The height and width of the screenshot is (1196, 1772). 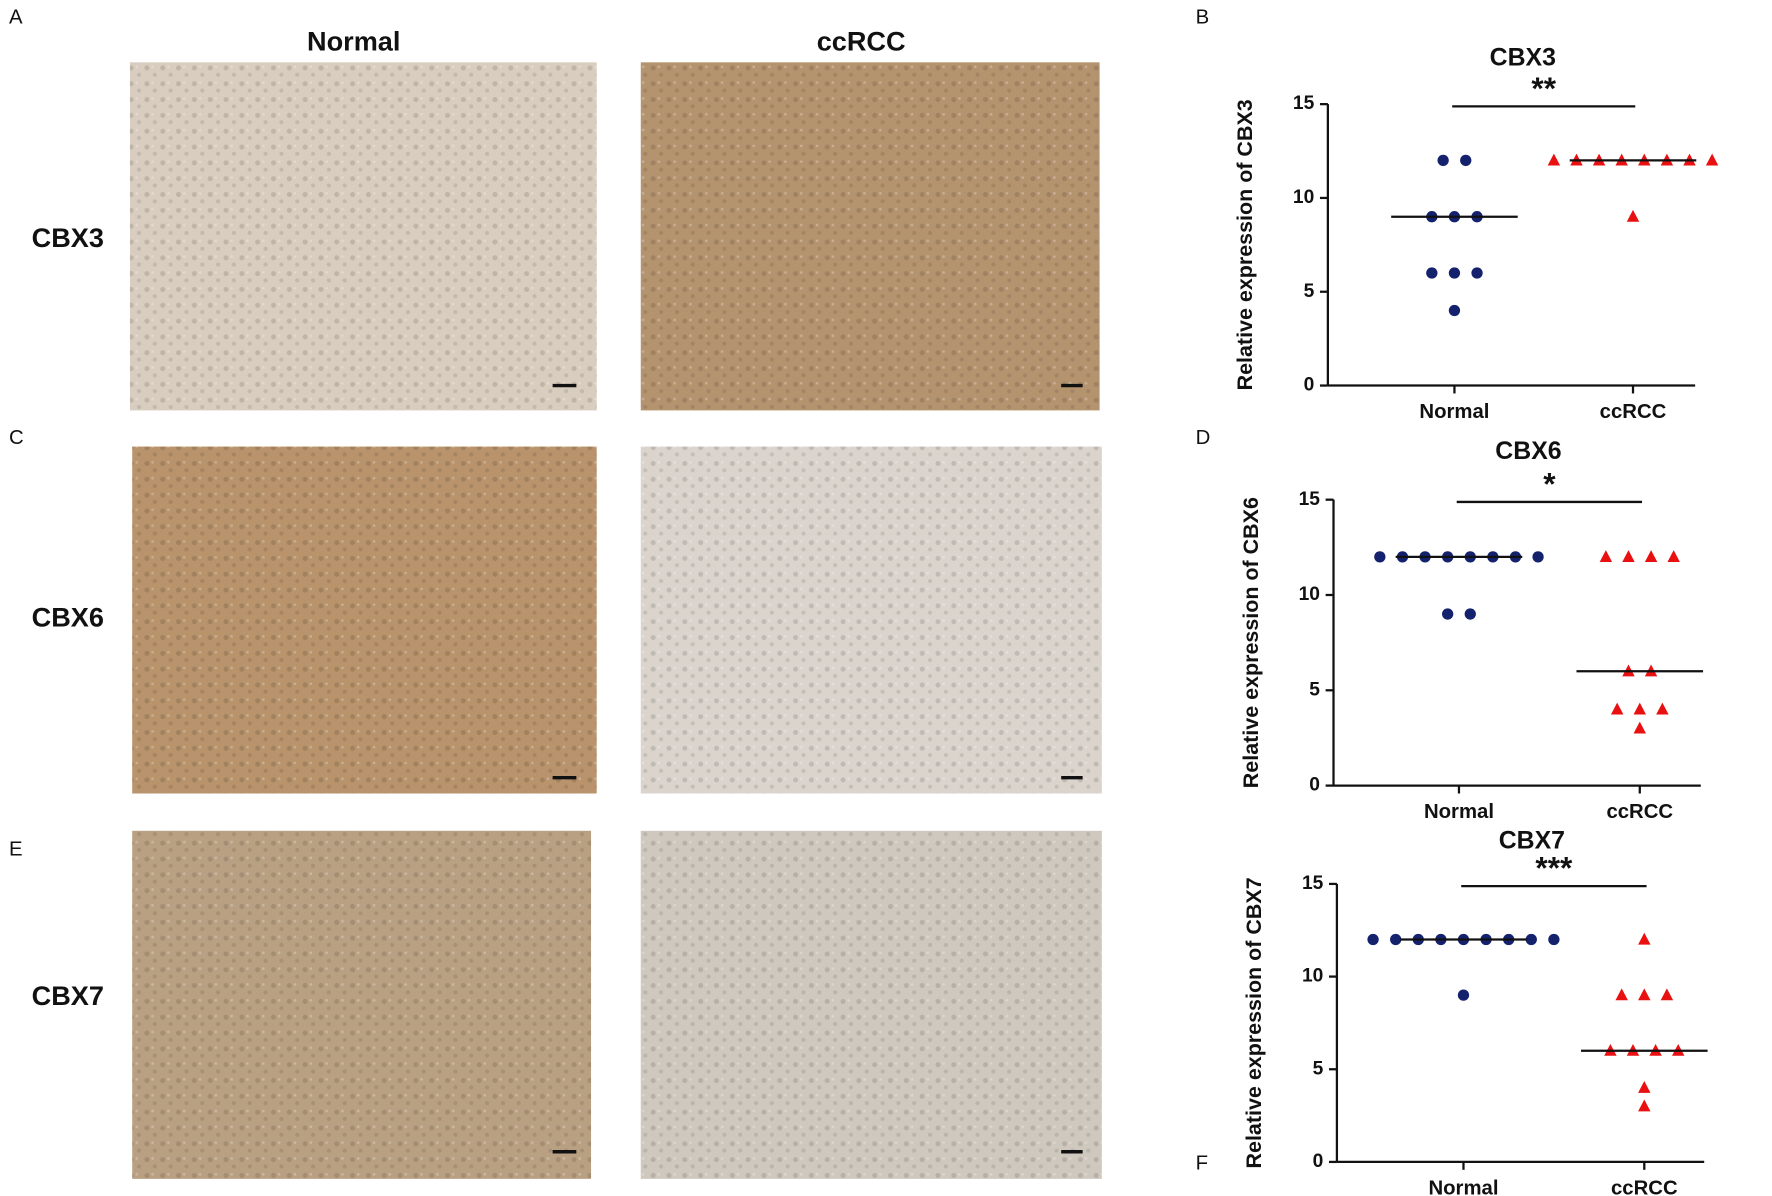 What do you see at coordinates (68, 617) in the screenshot?
I see `row-label: CBX6` at bounding box center [68, 617].